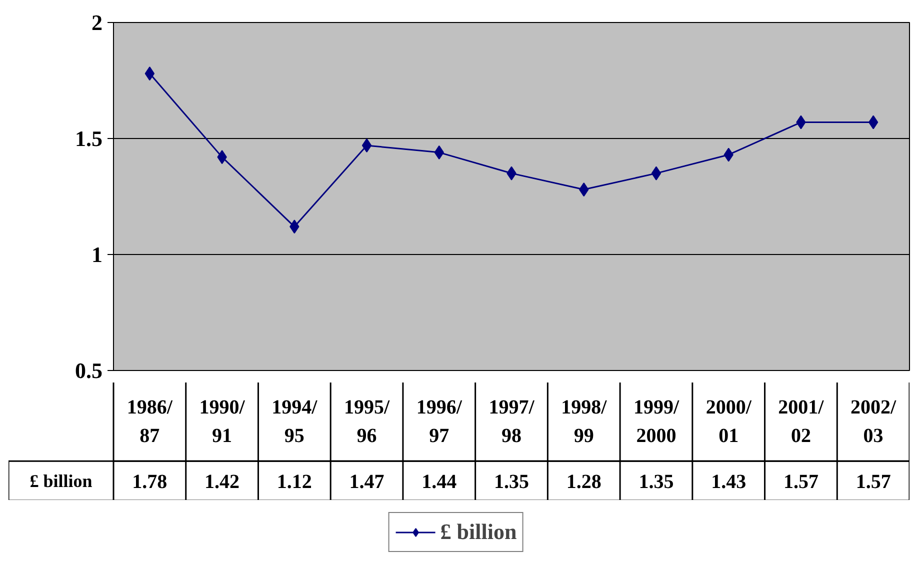 This screenshot has height=575, width=912. Describe the element at coordinates (584, 422) in the screenshot. I see `x-tick-label: 1998/99` at that location.